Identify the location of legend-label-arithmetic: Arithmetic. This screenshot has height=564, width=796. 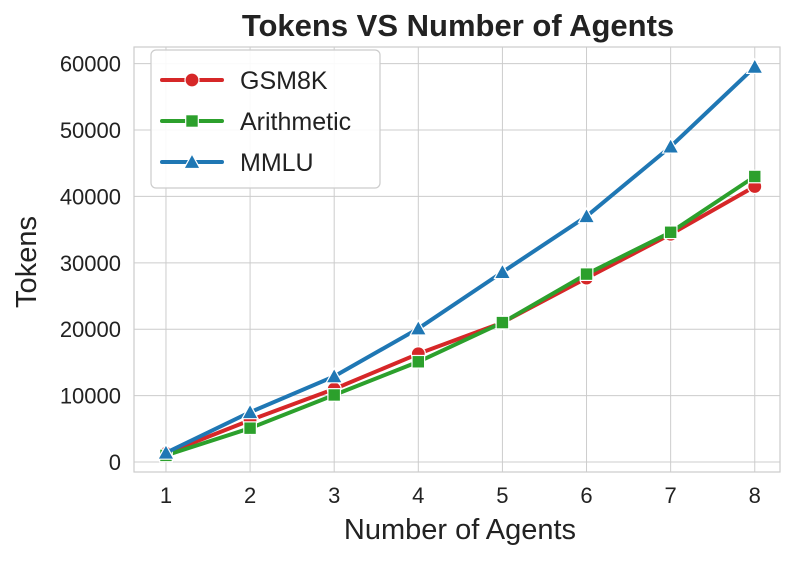
(295, 122).